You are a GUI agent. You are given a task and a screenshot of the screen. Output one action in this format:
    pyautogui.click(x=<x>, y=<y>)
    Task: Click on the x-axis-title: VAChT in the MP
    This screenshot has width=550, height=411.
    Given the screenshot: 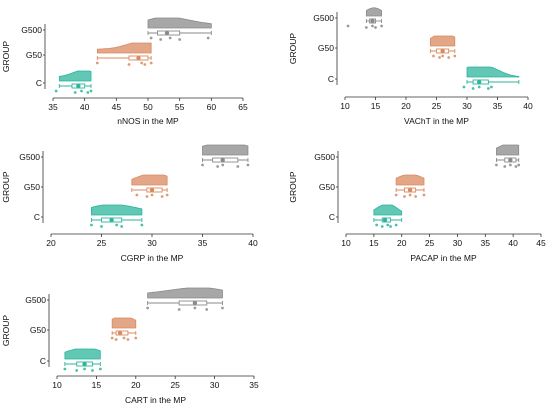 What is the action you would take?
    pyautogui.click(x=436, y=121)
    